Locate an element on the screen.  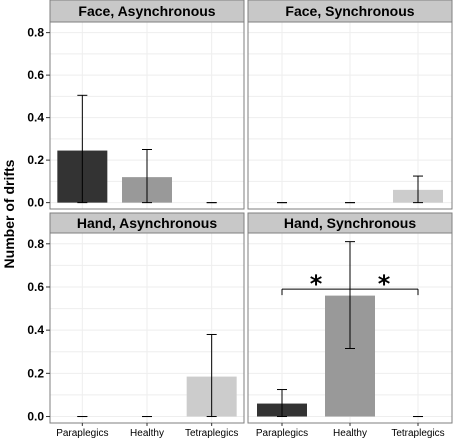
facet-title: Face, Synchronous is located at coordinates (349, 11).